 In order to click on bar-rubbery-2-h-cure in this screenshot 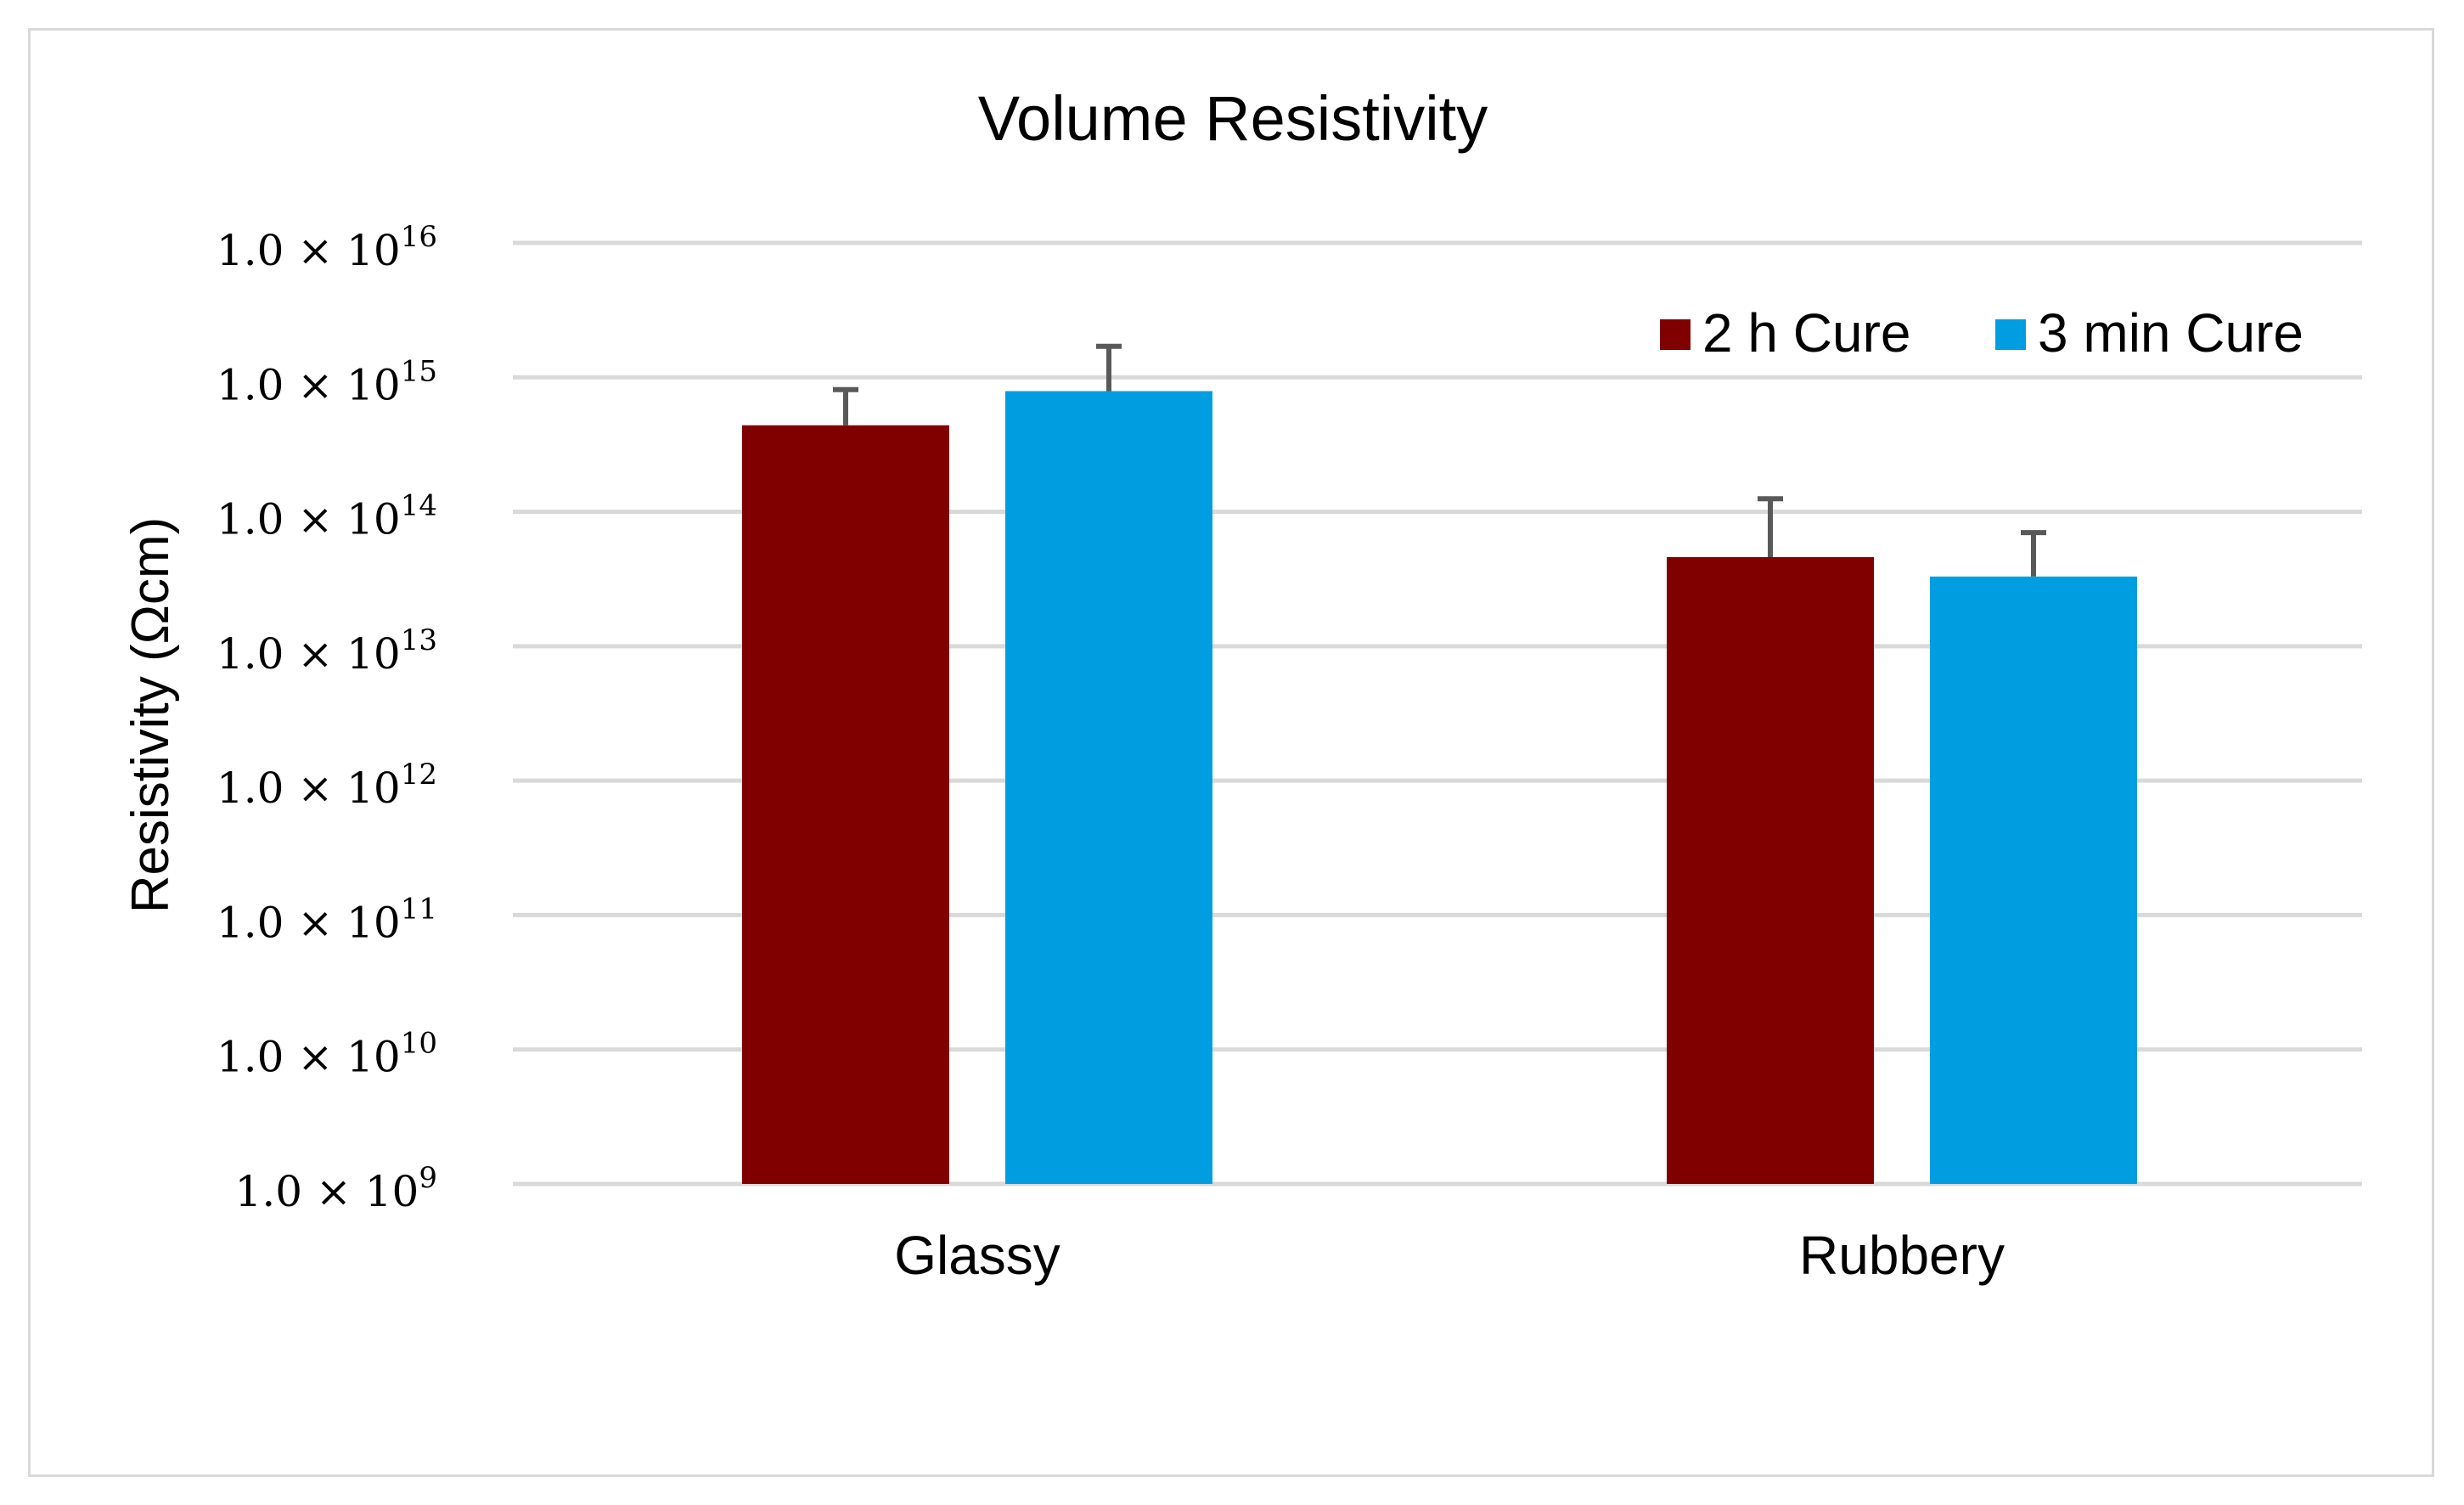, I will do `click(1770, 870)`.